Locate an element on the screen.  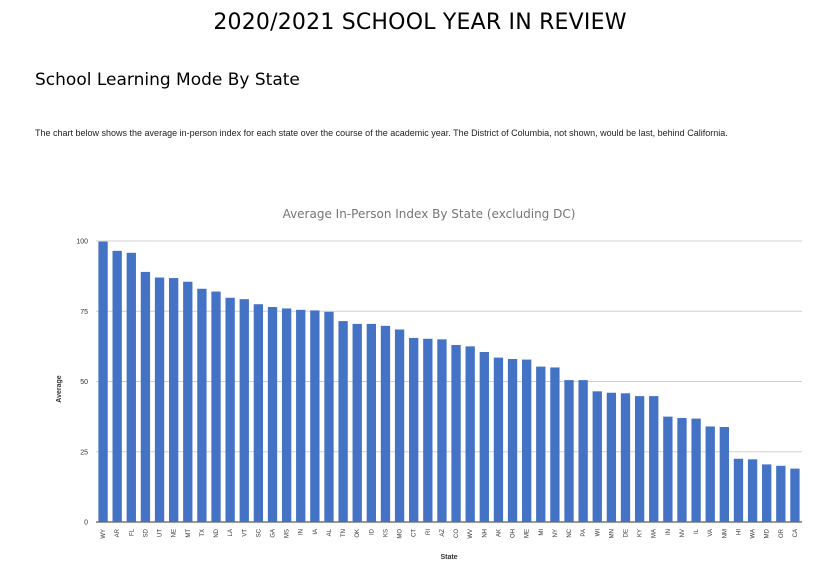
x-tick-label: SC is located at coordinates (259, 532).